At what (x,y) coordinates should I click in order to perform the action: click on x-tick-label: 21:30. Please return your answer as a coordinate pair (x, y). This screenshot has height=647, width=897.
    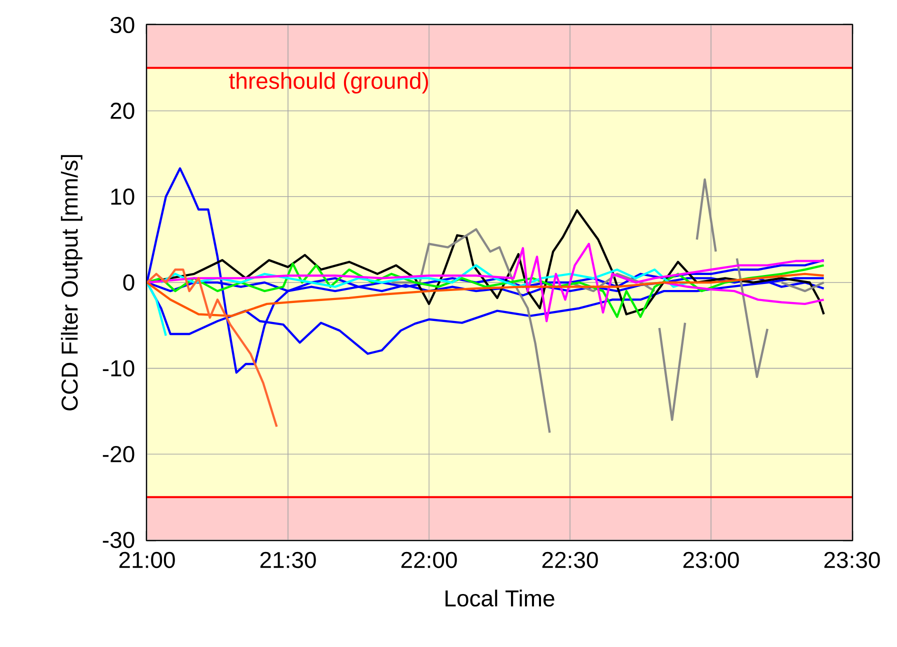
    Looking at the image, I should click on (288, 560).